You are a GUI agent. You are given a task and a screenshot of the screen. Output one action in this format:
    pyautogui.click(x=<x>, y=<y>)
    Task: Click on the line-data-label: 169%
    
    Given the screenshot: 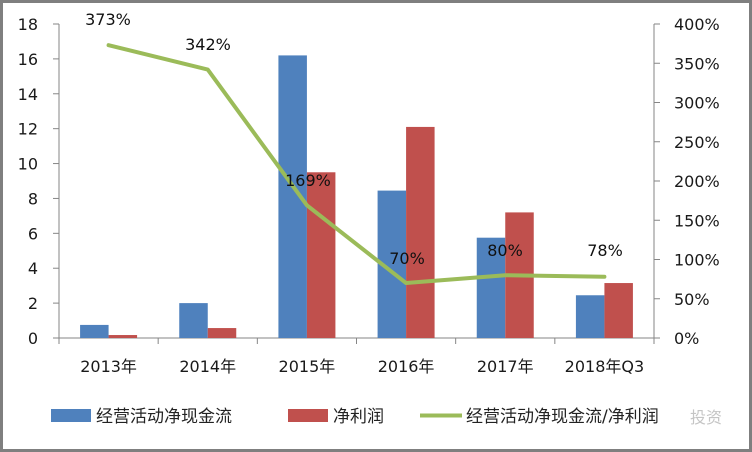 What is the action you would take?
    pyautogui.click(x=308, y=180)
    